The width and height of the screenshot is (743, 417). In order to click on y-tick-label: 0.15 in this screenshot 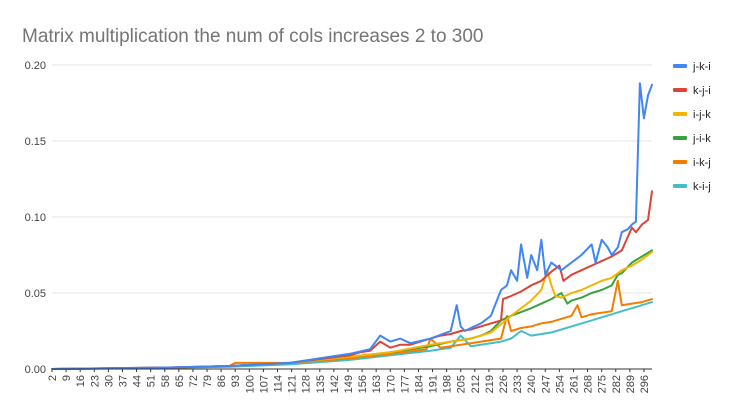, I will do `click(35, 142)`.